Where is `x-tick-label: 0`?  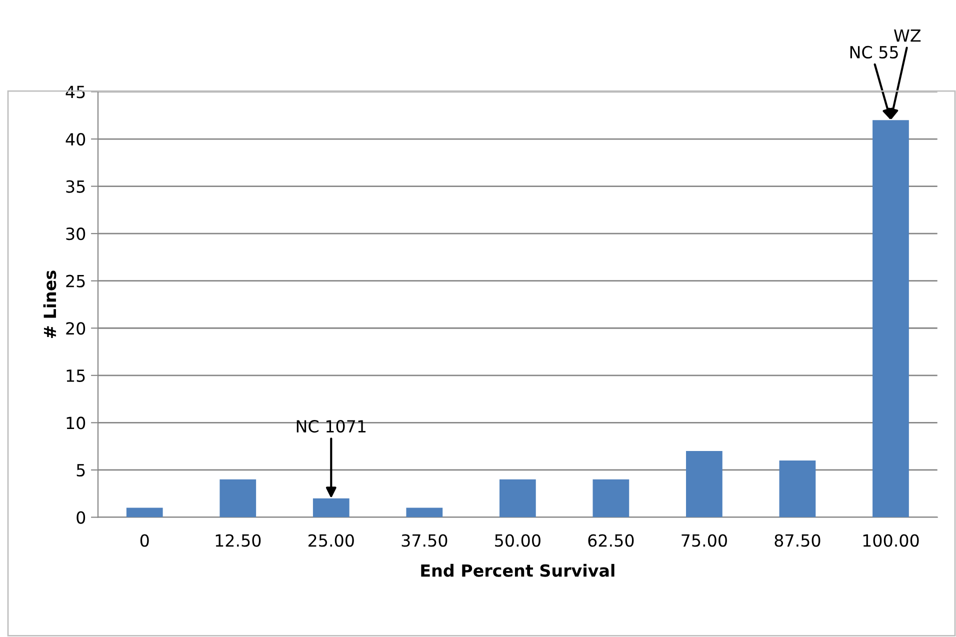
x-tick-label: 0 is located at coordinates (144, 540).